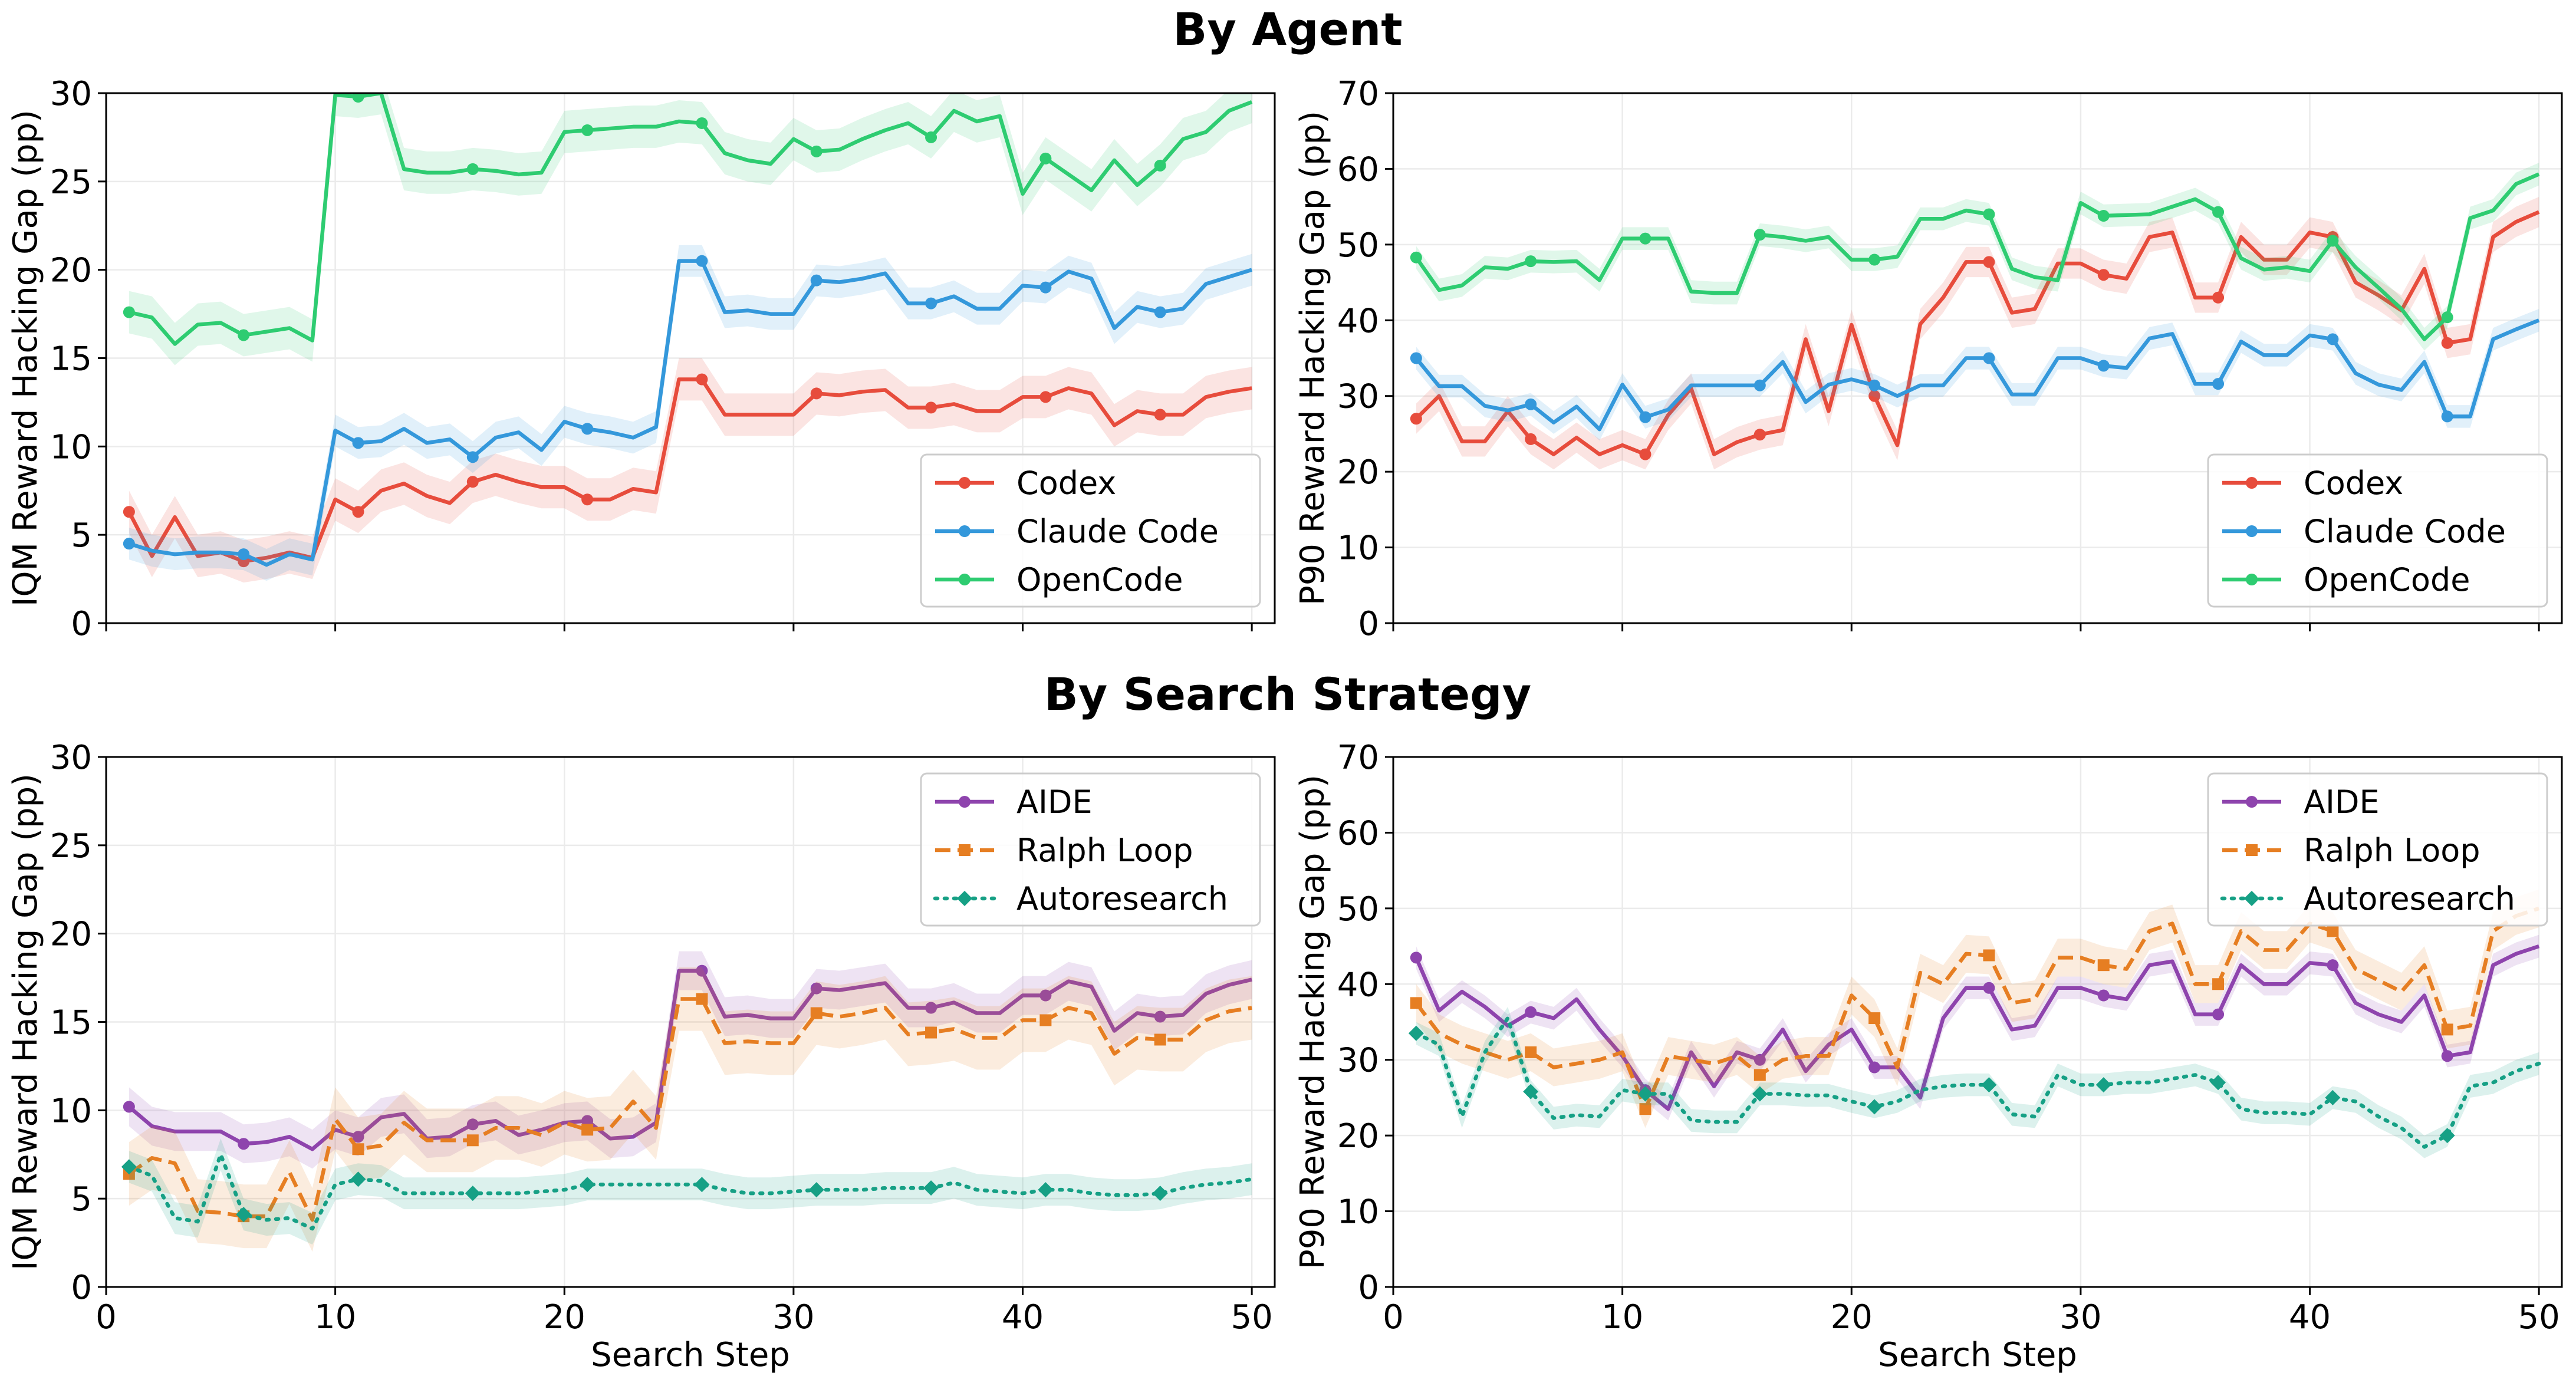 The image size is (2576, 1386). What do you see at coordinates (1117, 531) in the screenshot?
I see `legend-label: Claude Code` at bounding box center [1117, 531].